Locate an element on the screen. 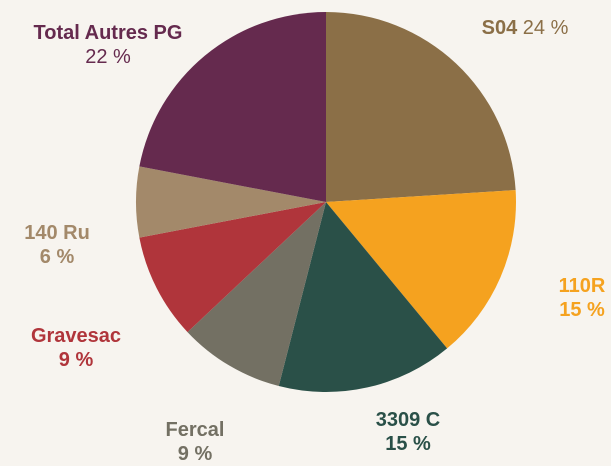  slice-name: Total Autres PG is located at coordinates (108, 33).